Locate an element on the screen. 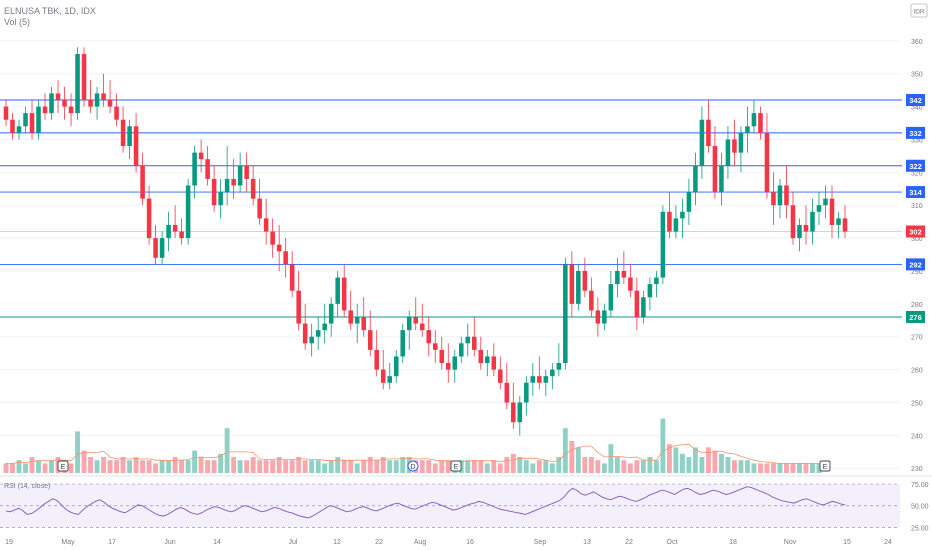 The width and height of the screenshot is (932, 550). earnings-icon is located at coordinates (63, 466).